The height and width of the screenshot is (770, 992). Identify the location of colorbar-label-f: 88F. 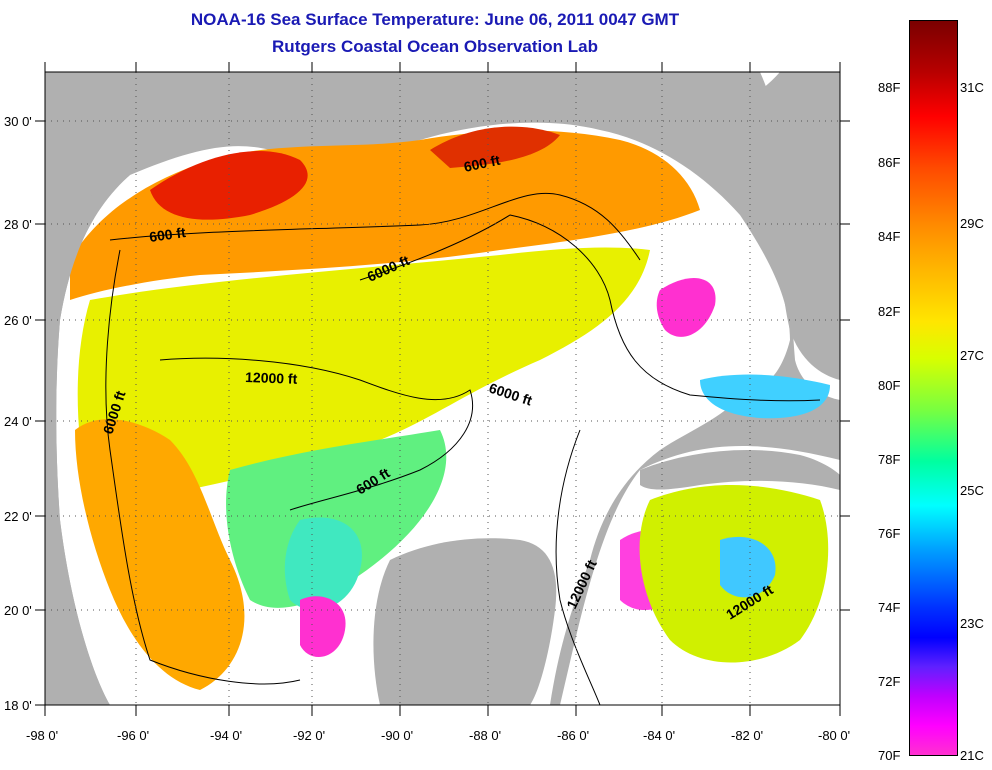
(889, 87).